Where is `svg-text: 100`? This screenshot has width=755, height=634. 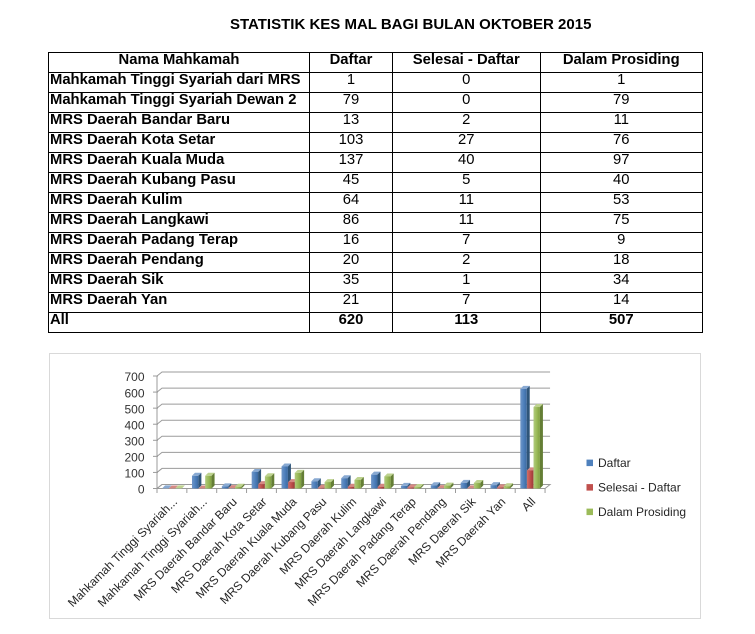 svg-text: 100 is located at coordinates (134, 474).